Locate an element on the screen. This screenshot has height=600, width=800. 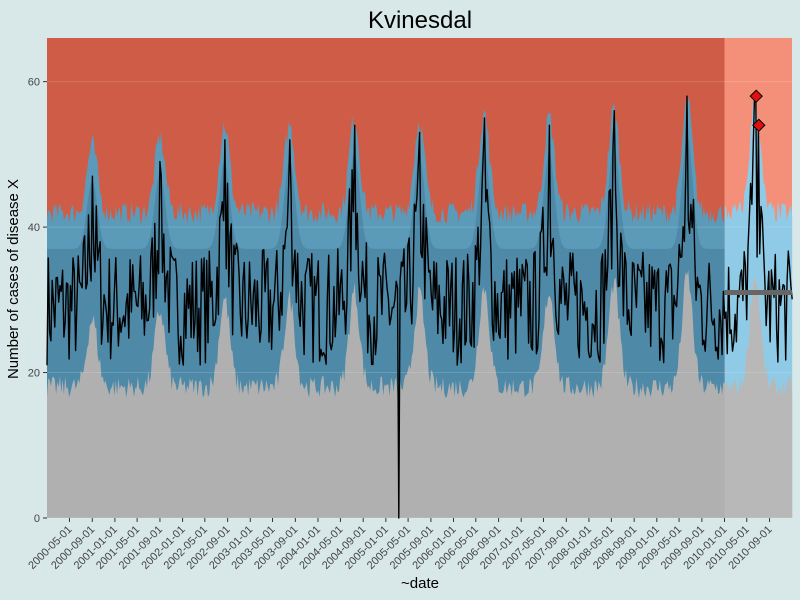
chart-title: Kvinesdal is located at coordinates (420, 20).